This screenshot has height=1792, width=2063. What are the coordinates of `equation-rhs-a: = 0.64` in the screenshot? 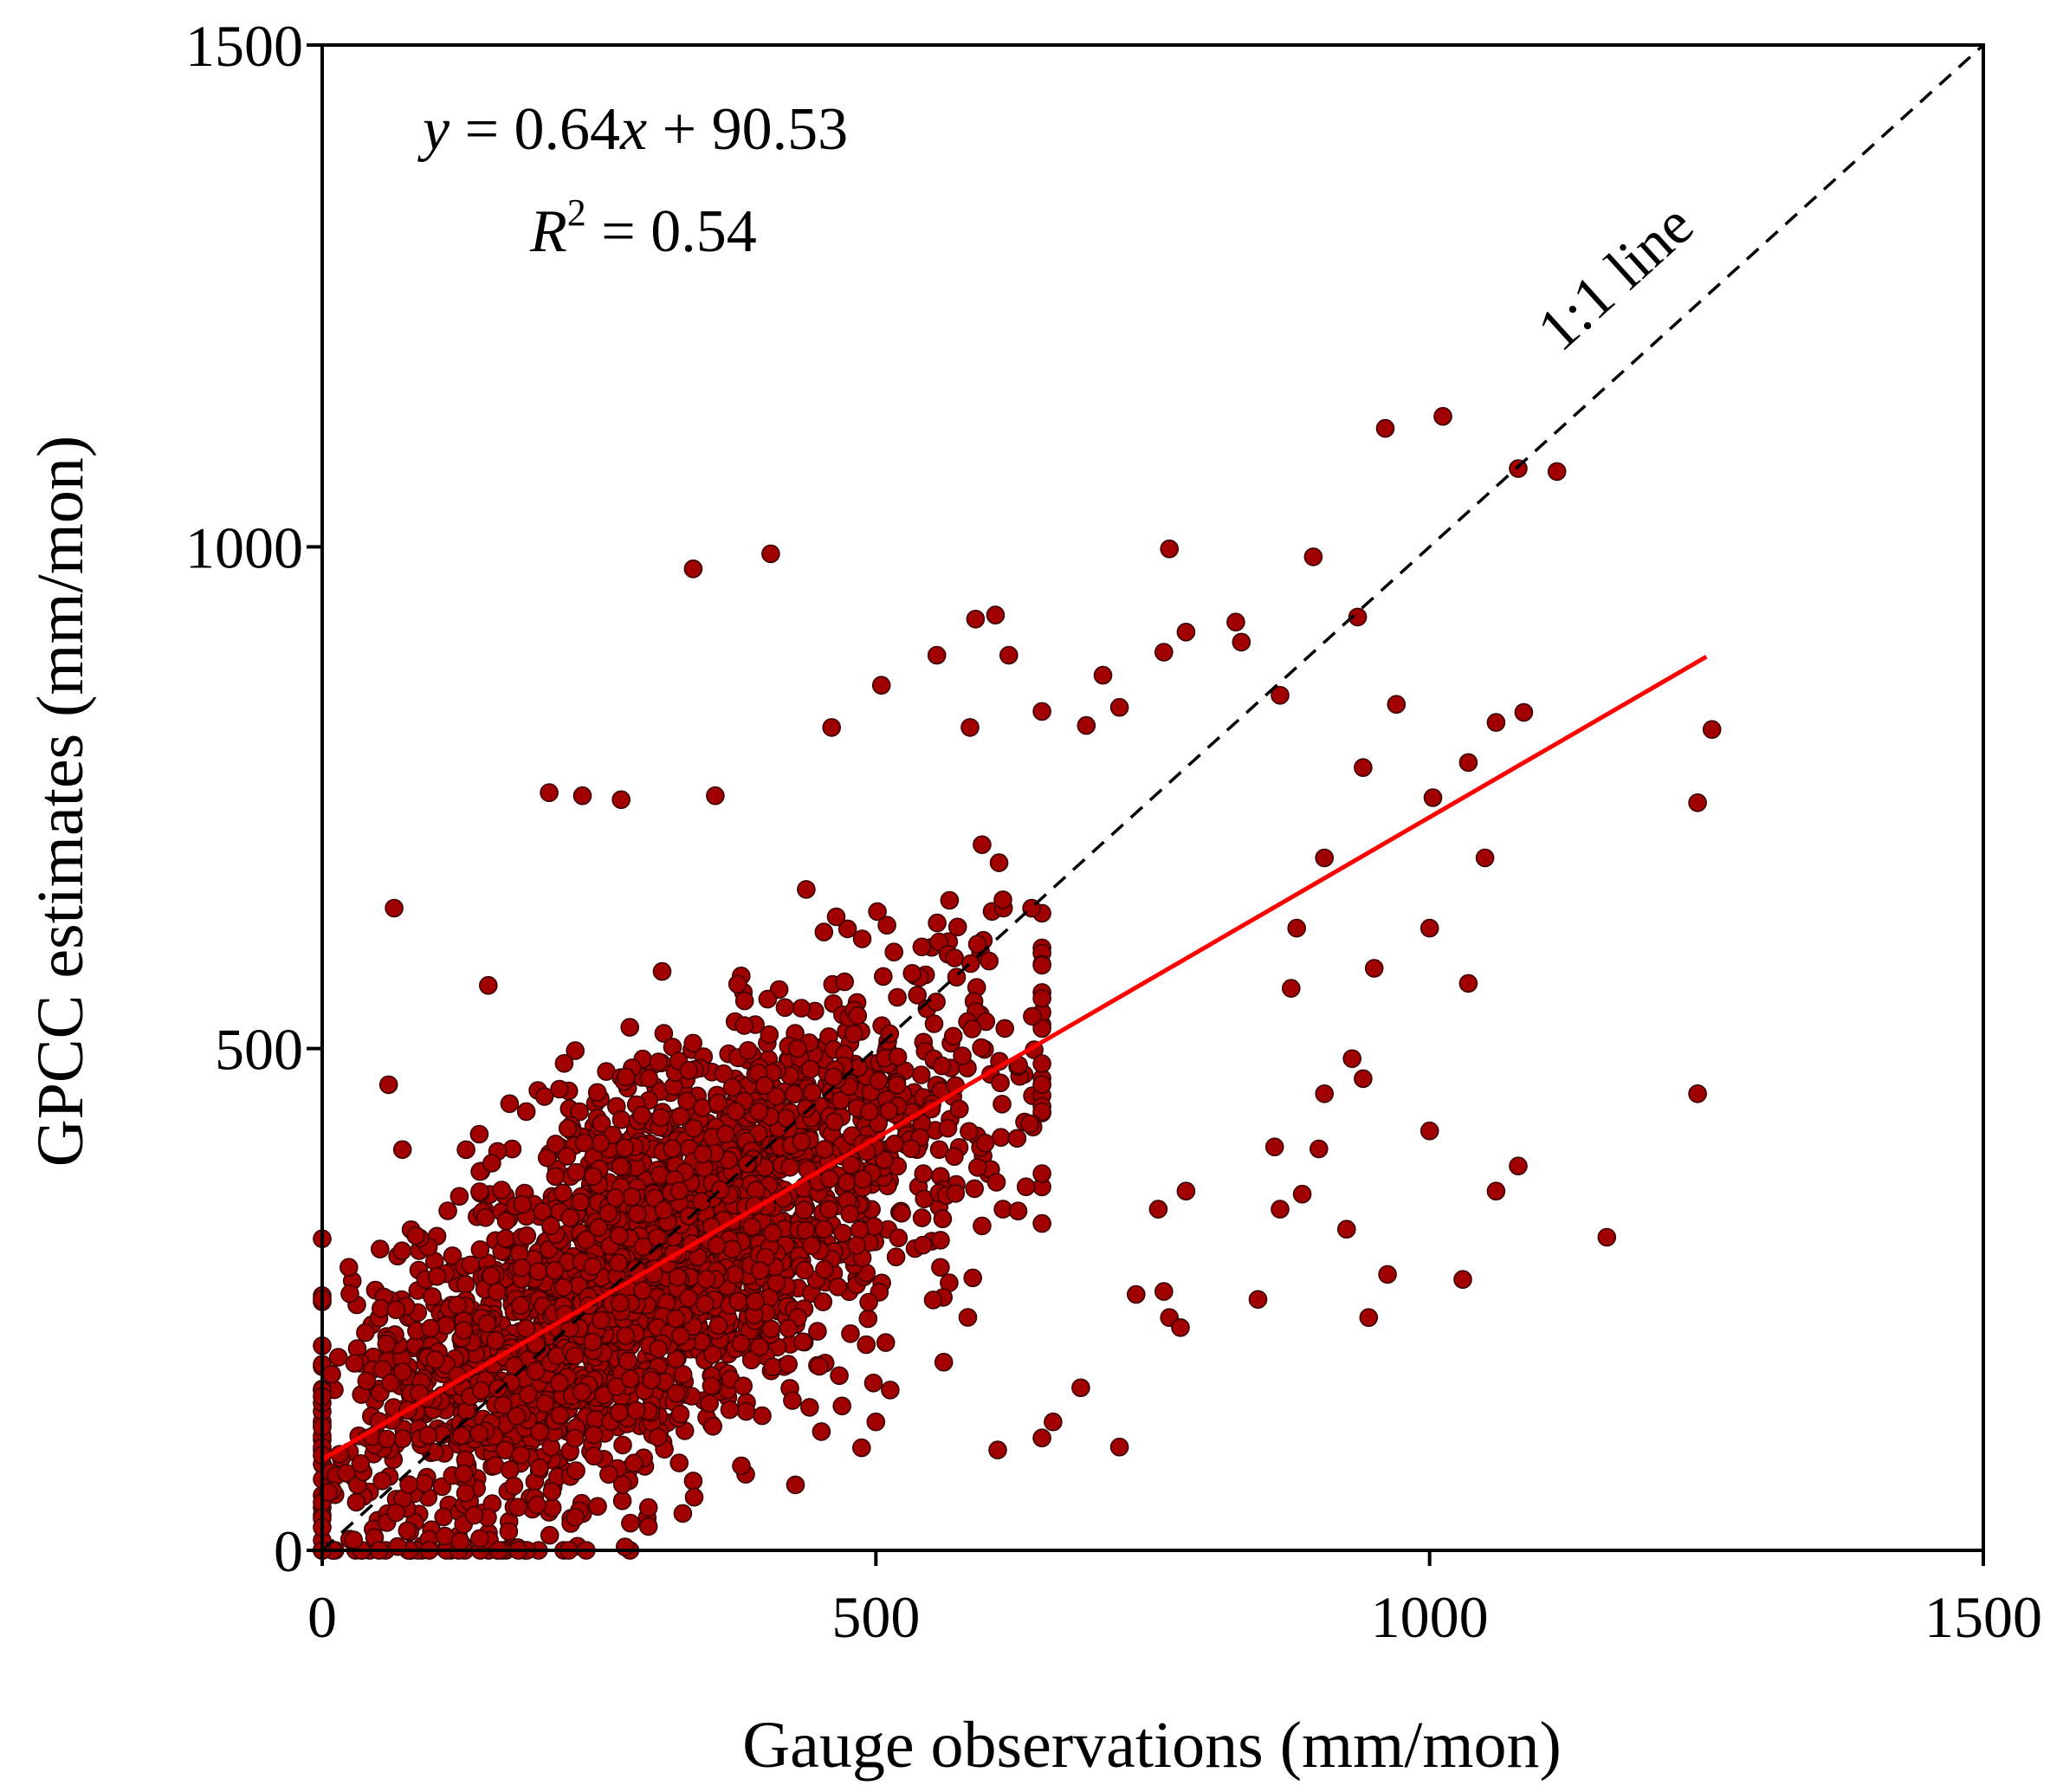 It's located at (534, 129).